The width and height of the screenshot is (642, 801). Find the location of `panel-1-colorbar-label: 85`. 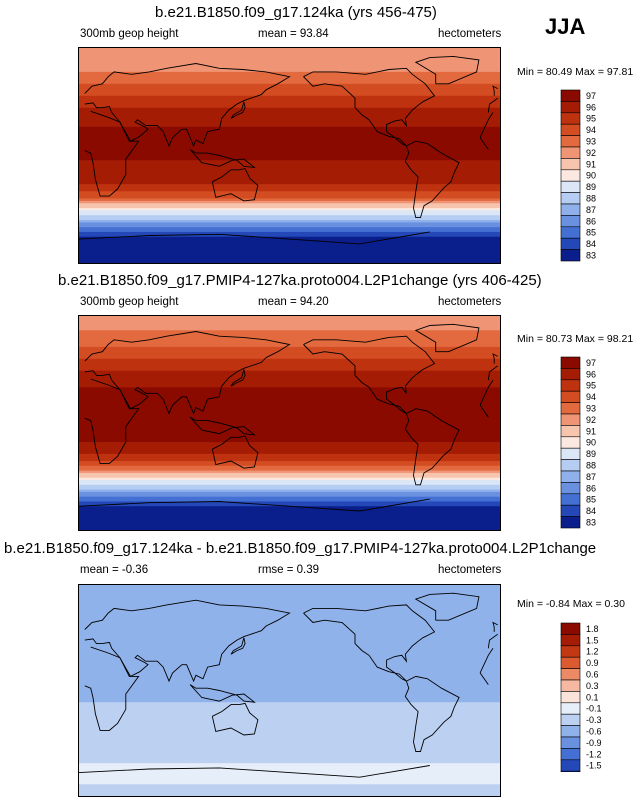

panel-1-colorbar-label: 85 is located at coordinates (591, 233).